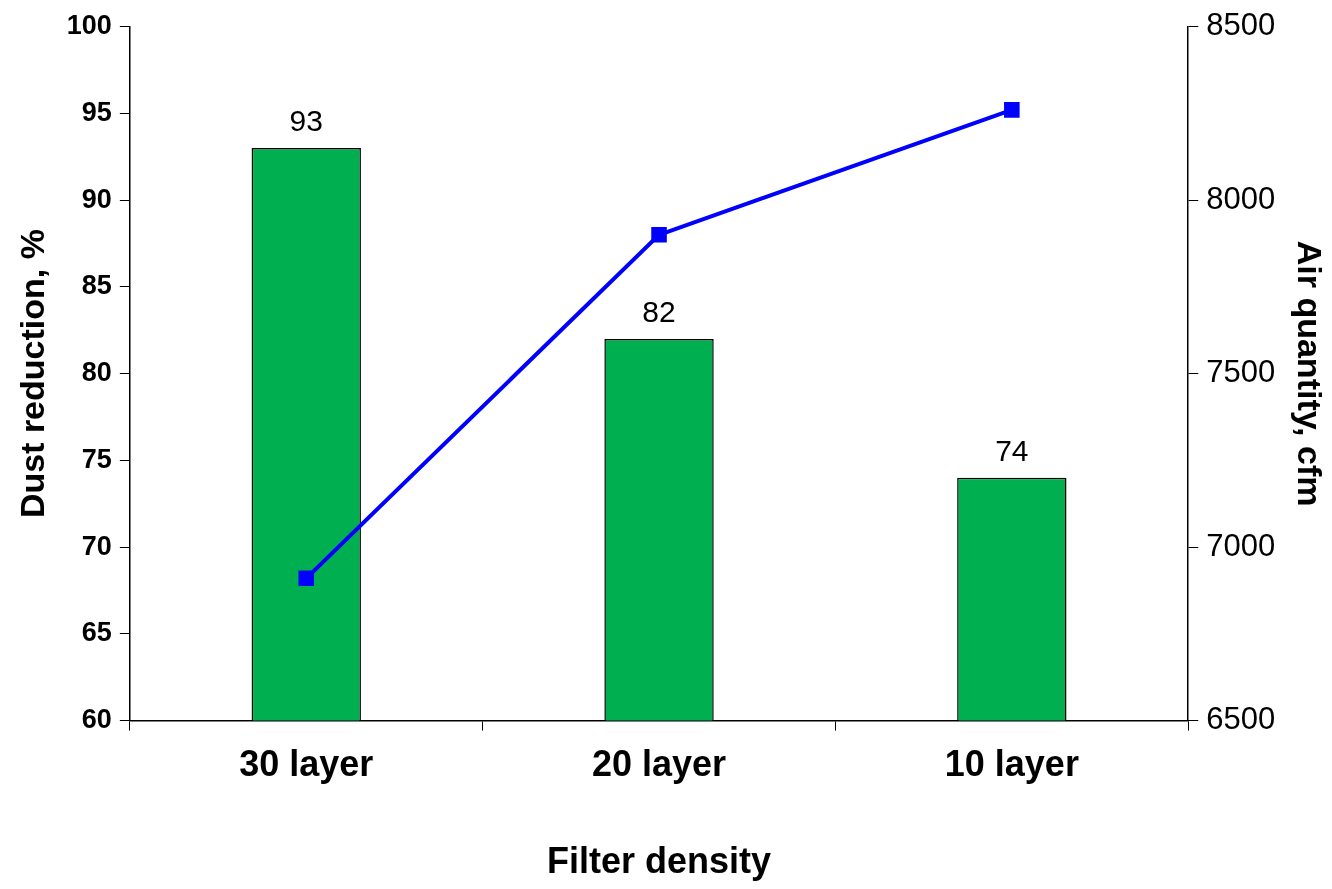 The image size is (1332, 889). I want to click on data-label: 82, so click(659, 312).